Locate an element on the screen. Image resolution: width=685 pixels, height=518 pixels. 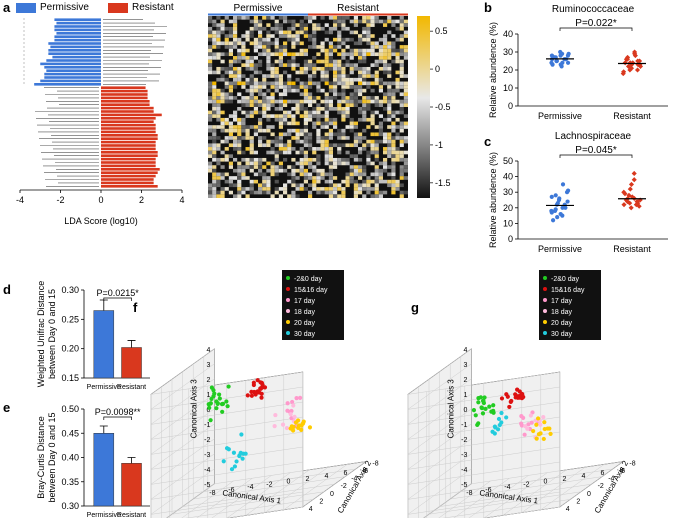
dotplot-sig-bracket is located at coordinates (596, 156).